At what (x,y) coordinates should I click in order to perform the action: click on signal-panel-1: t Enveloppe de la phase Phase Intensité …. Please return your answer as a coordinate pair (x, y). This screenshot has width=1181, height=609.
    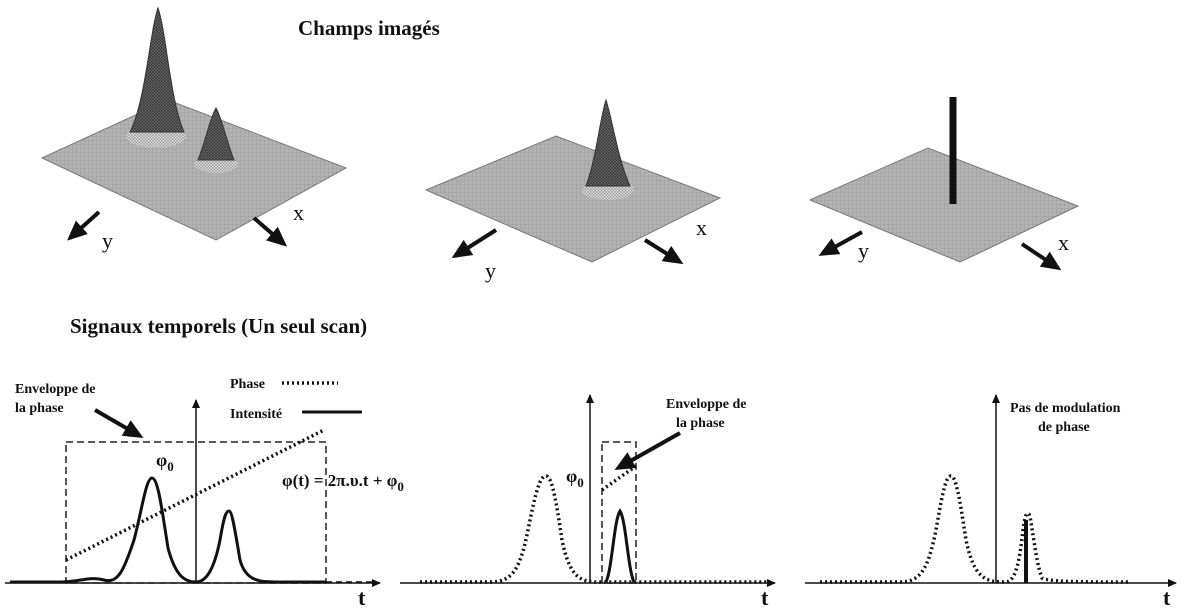
    Looking at the image, I should click on (204, 493).